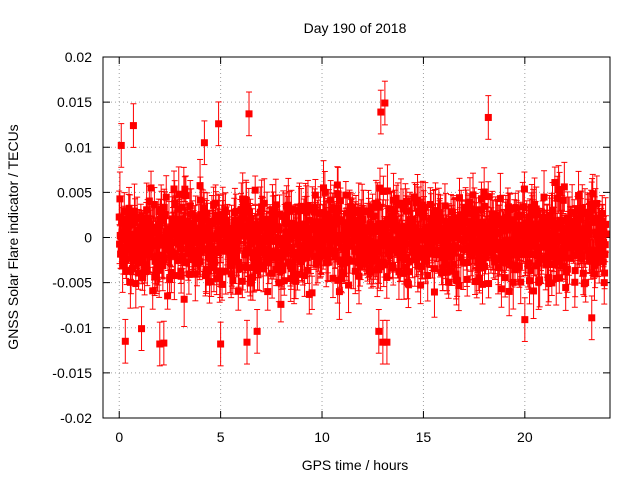 The height and width of the screenshot is (480, 640). Describe the element at coordinates (78, 147) in the screenshot. I see `y-tick-label: 0.01` at that location.